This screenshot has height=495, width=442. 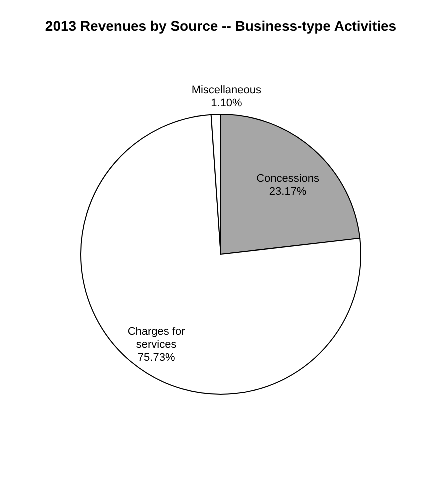 I want to click on chart-title: 2013 Revenues by Source -- Business-type Activities, so click(x=221, y=26).